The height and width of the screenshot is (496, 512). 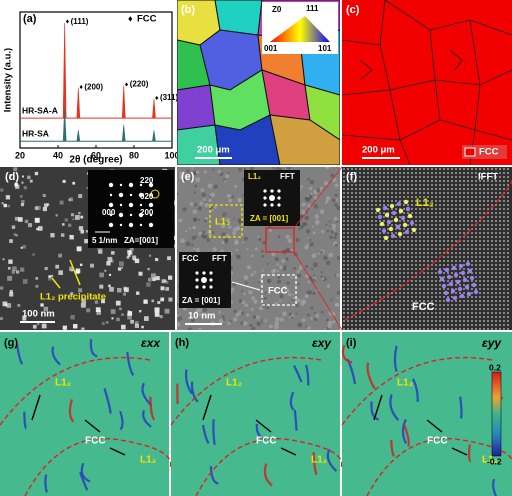 What do you see at coordinates (287, 176) in the screenshot?
I see `fft-label: FFT` at bounding box center [287, 176].